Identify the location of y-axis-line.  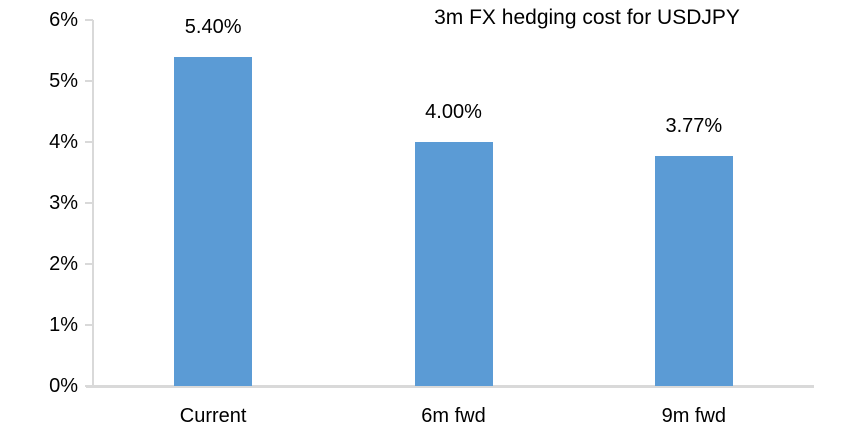
(93, 204).